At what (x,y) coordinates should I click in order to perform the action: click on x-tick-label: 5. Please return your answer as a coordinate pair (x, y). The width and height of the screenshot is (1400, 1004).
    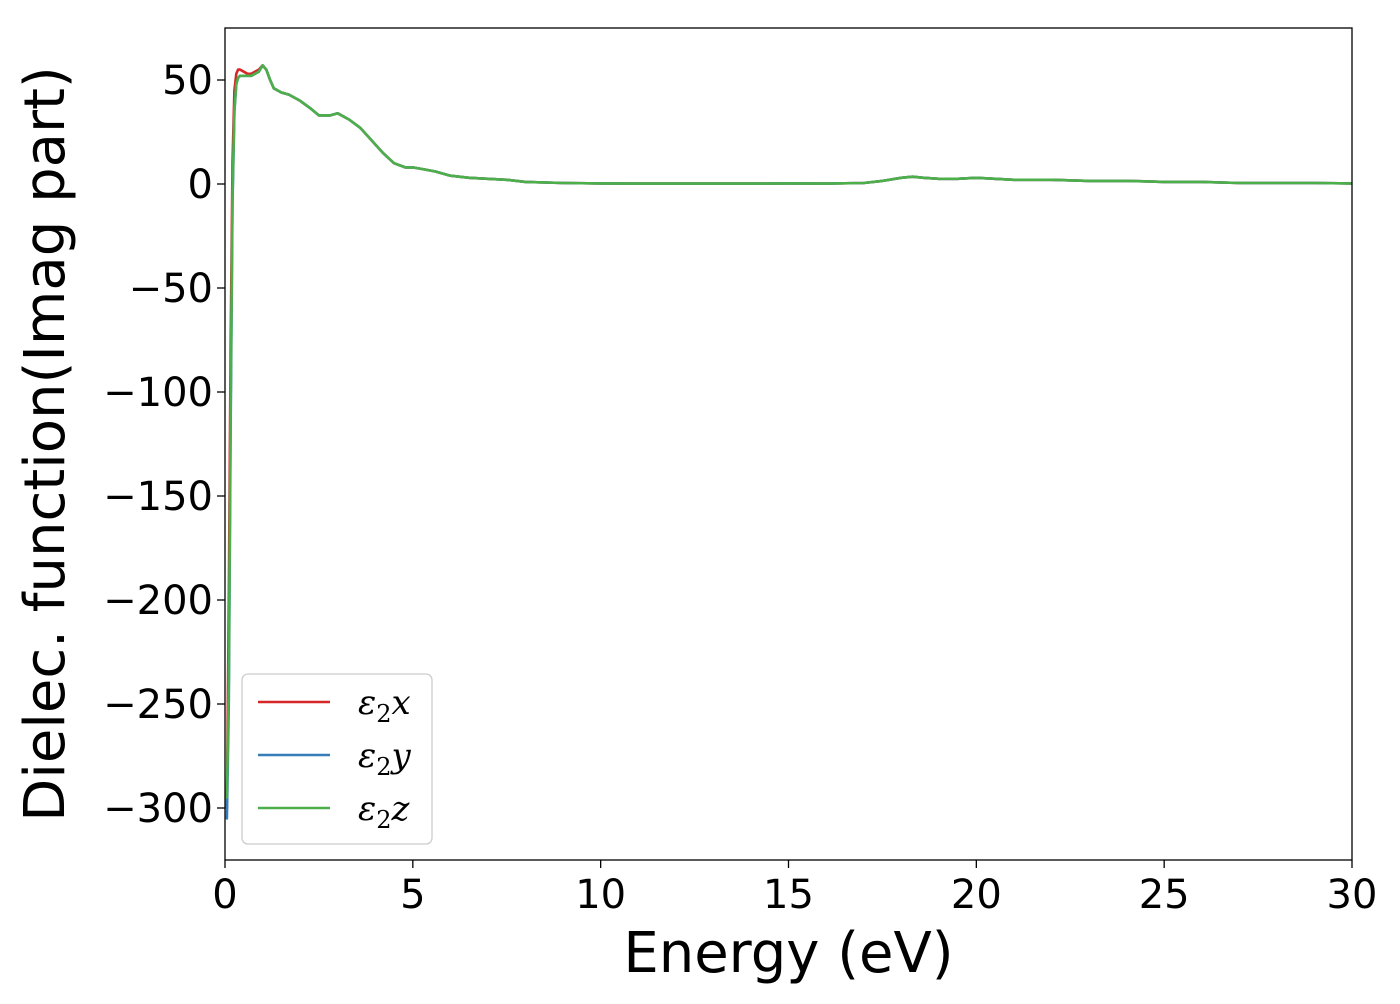
    Looking at the image, I should click on (412, 895).